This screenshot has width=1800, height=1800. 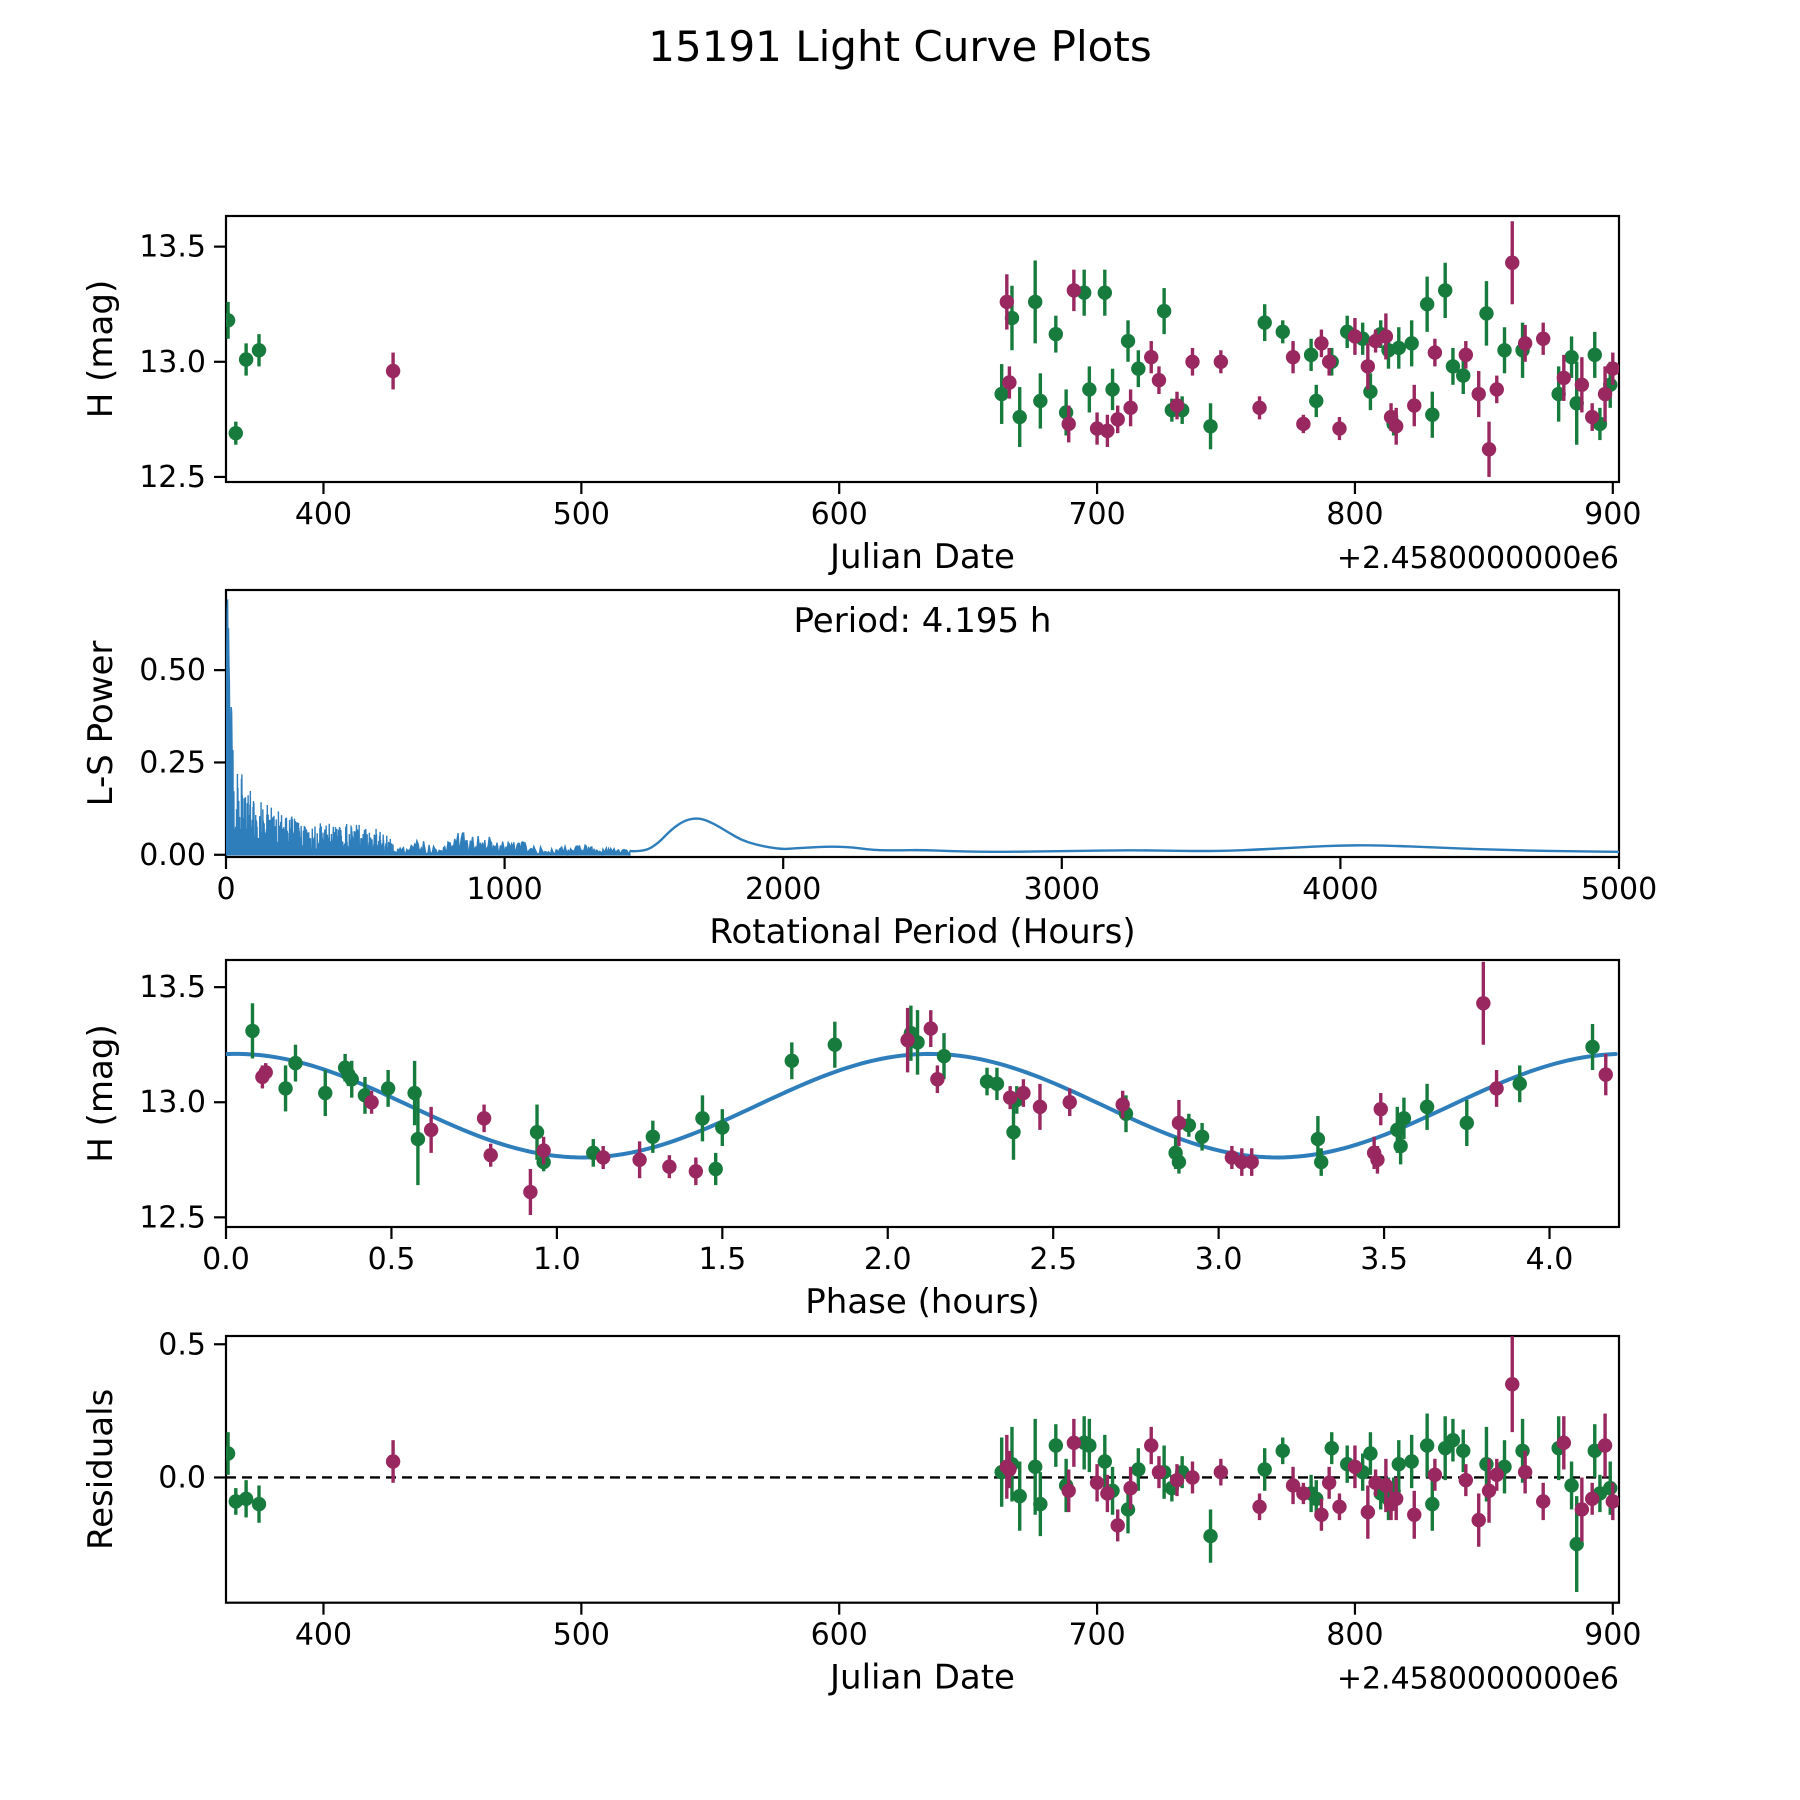 What do you see at coordinates (921, 557) in the screenshot?
I see `x-axis-label: Julian Date` at bounding box center [921, 557].